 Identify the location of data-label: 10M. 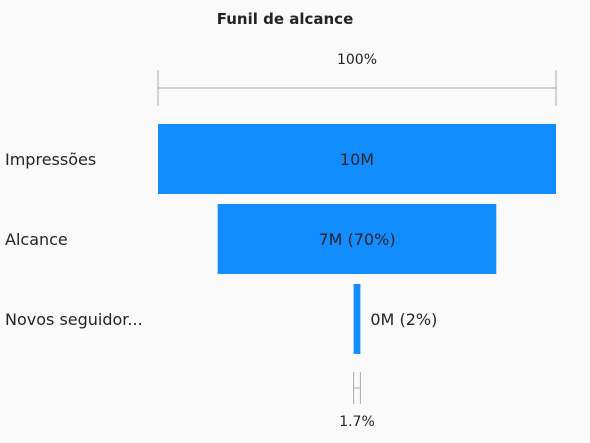
(357, 159).